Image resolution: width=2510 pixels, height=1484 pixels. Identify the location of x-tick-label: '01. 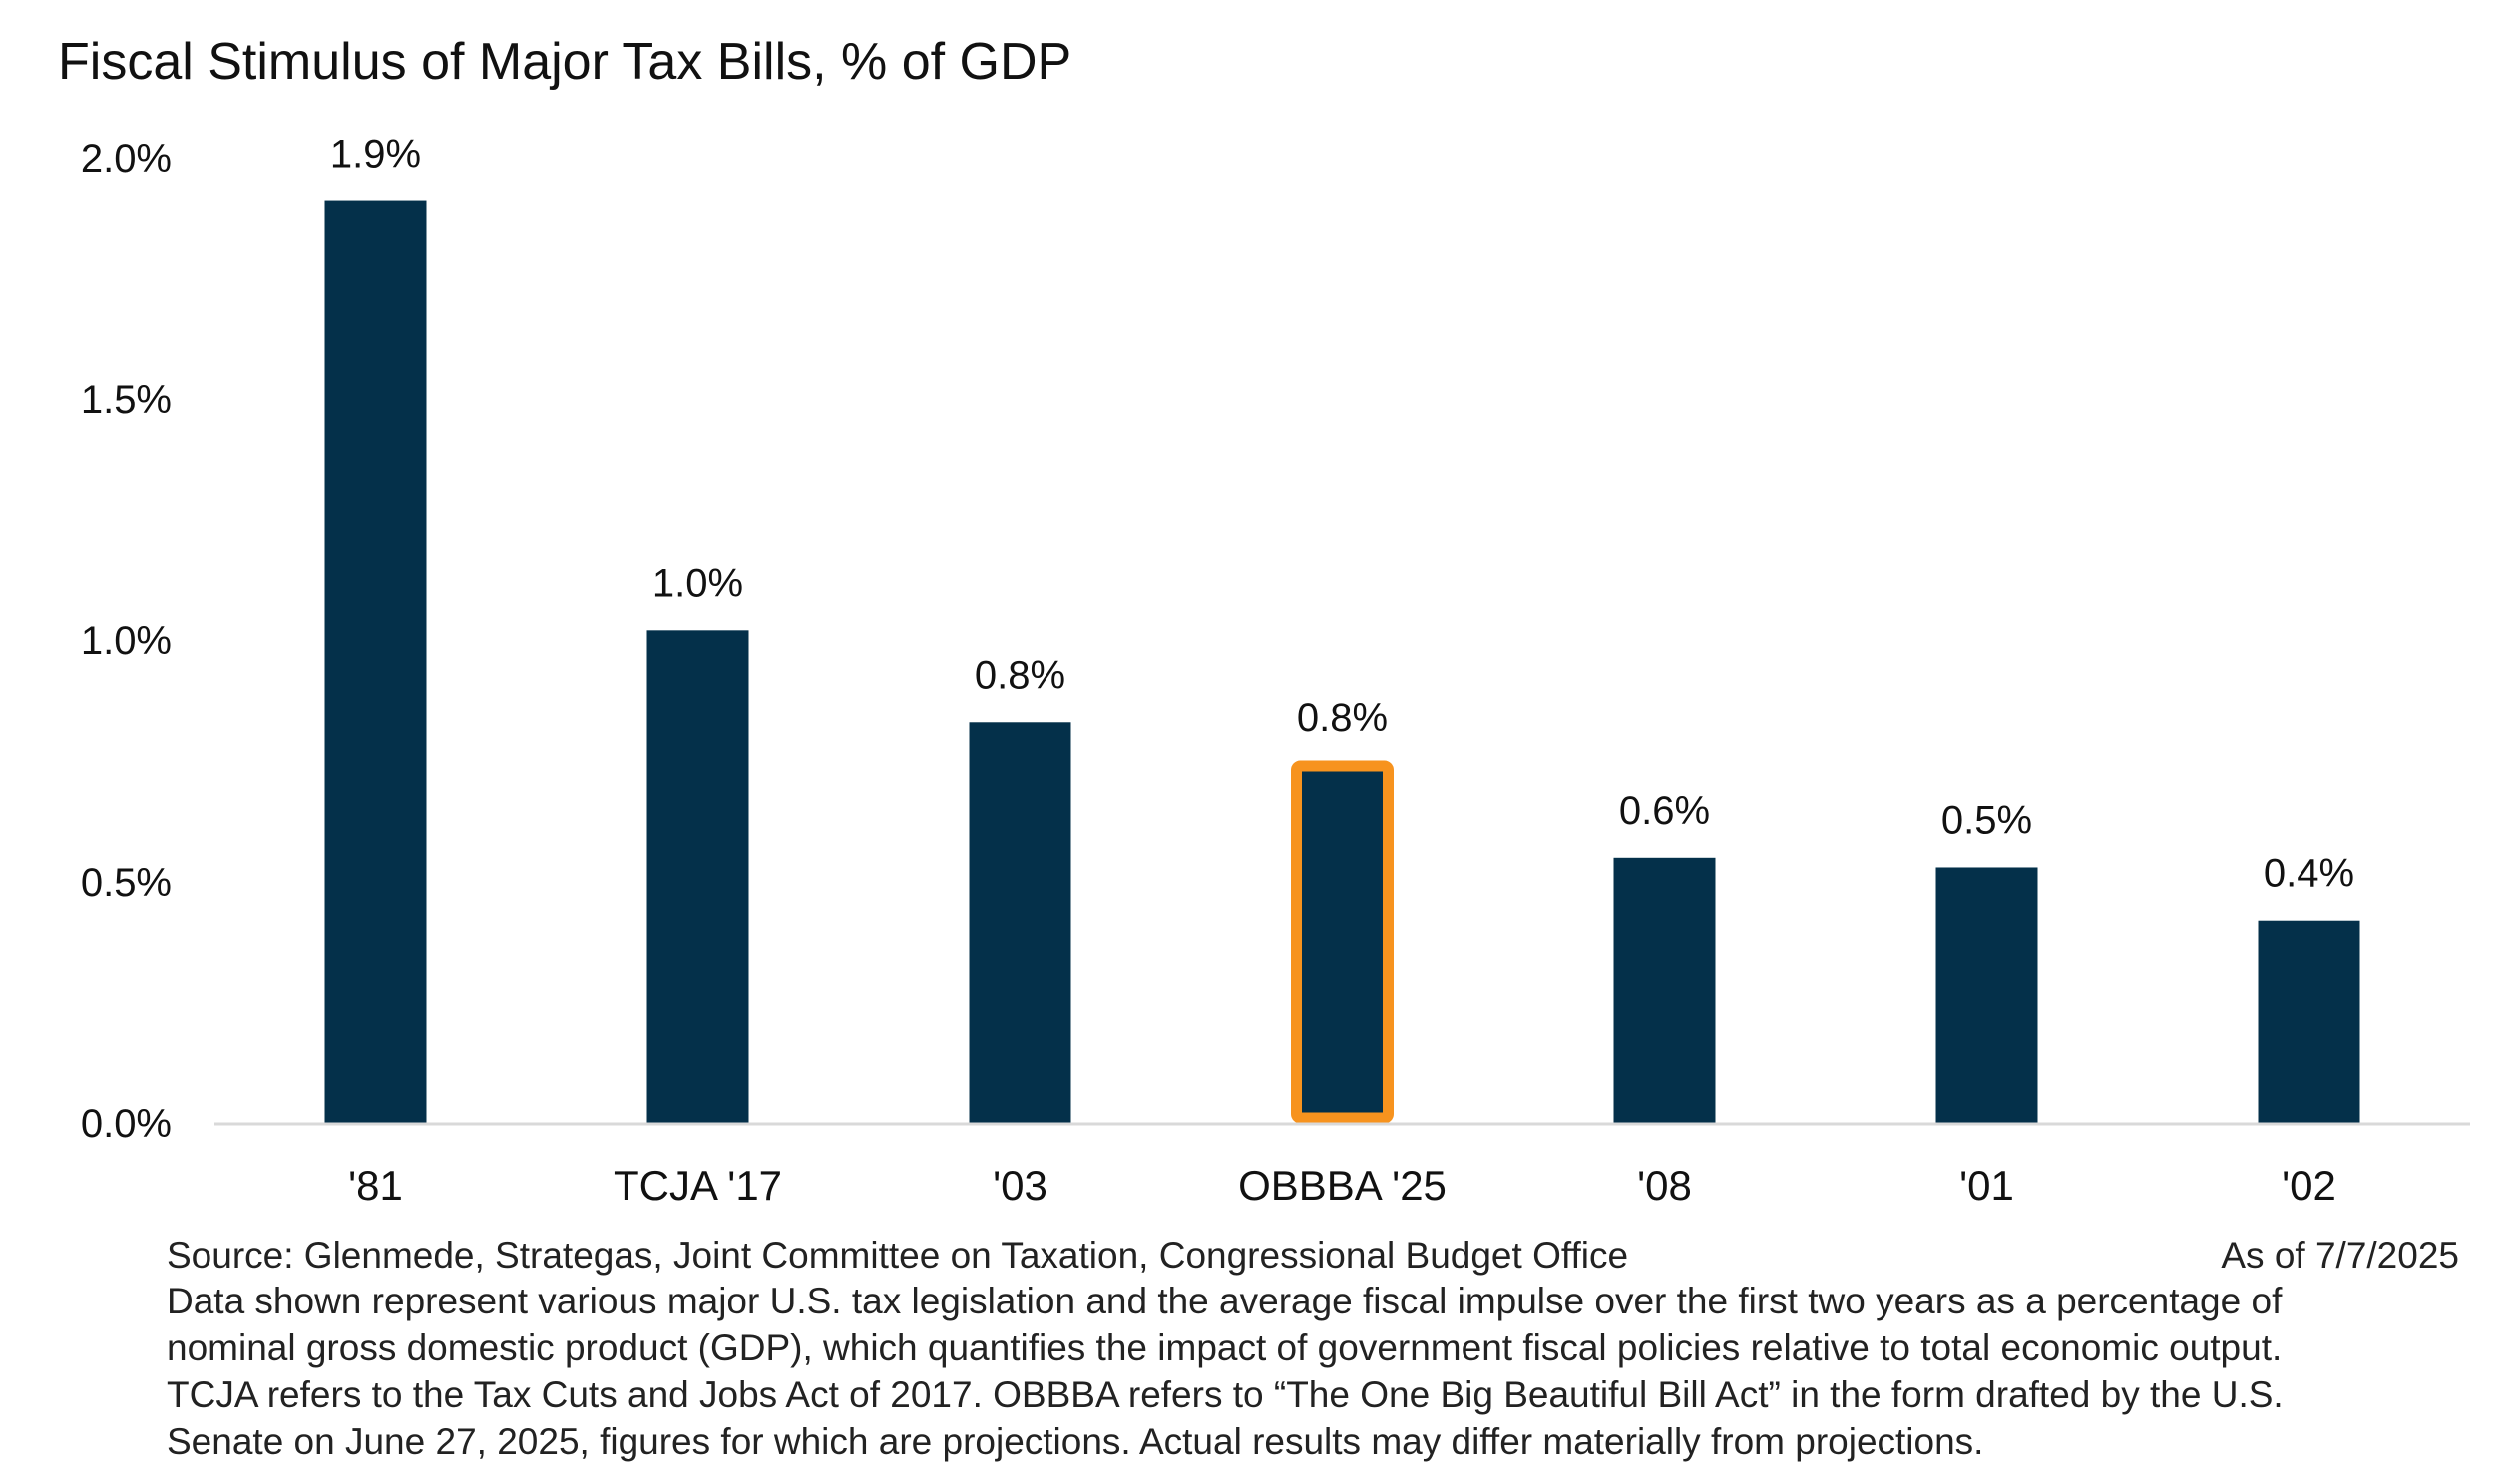
(1986, 1185).